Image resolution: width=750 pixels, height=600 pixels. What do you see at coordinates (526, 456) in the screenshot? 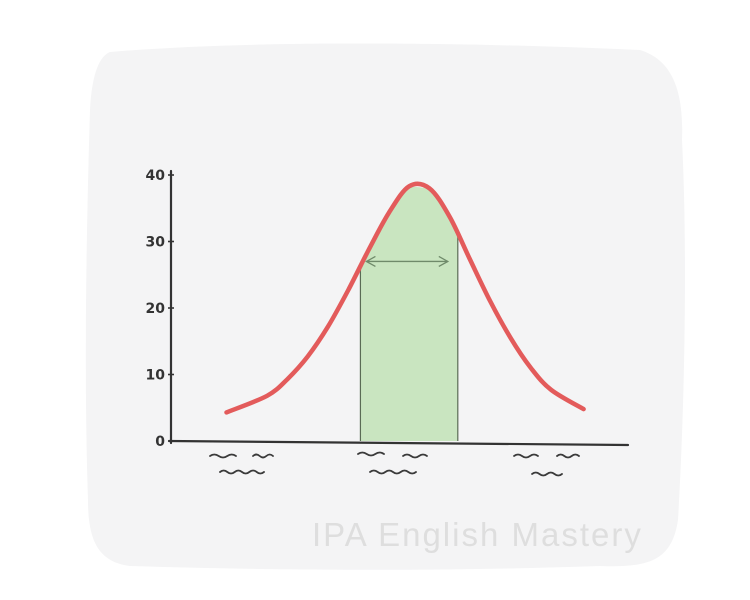
I see `x-label-squiggle-3a` at bounding box center [526, 456].